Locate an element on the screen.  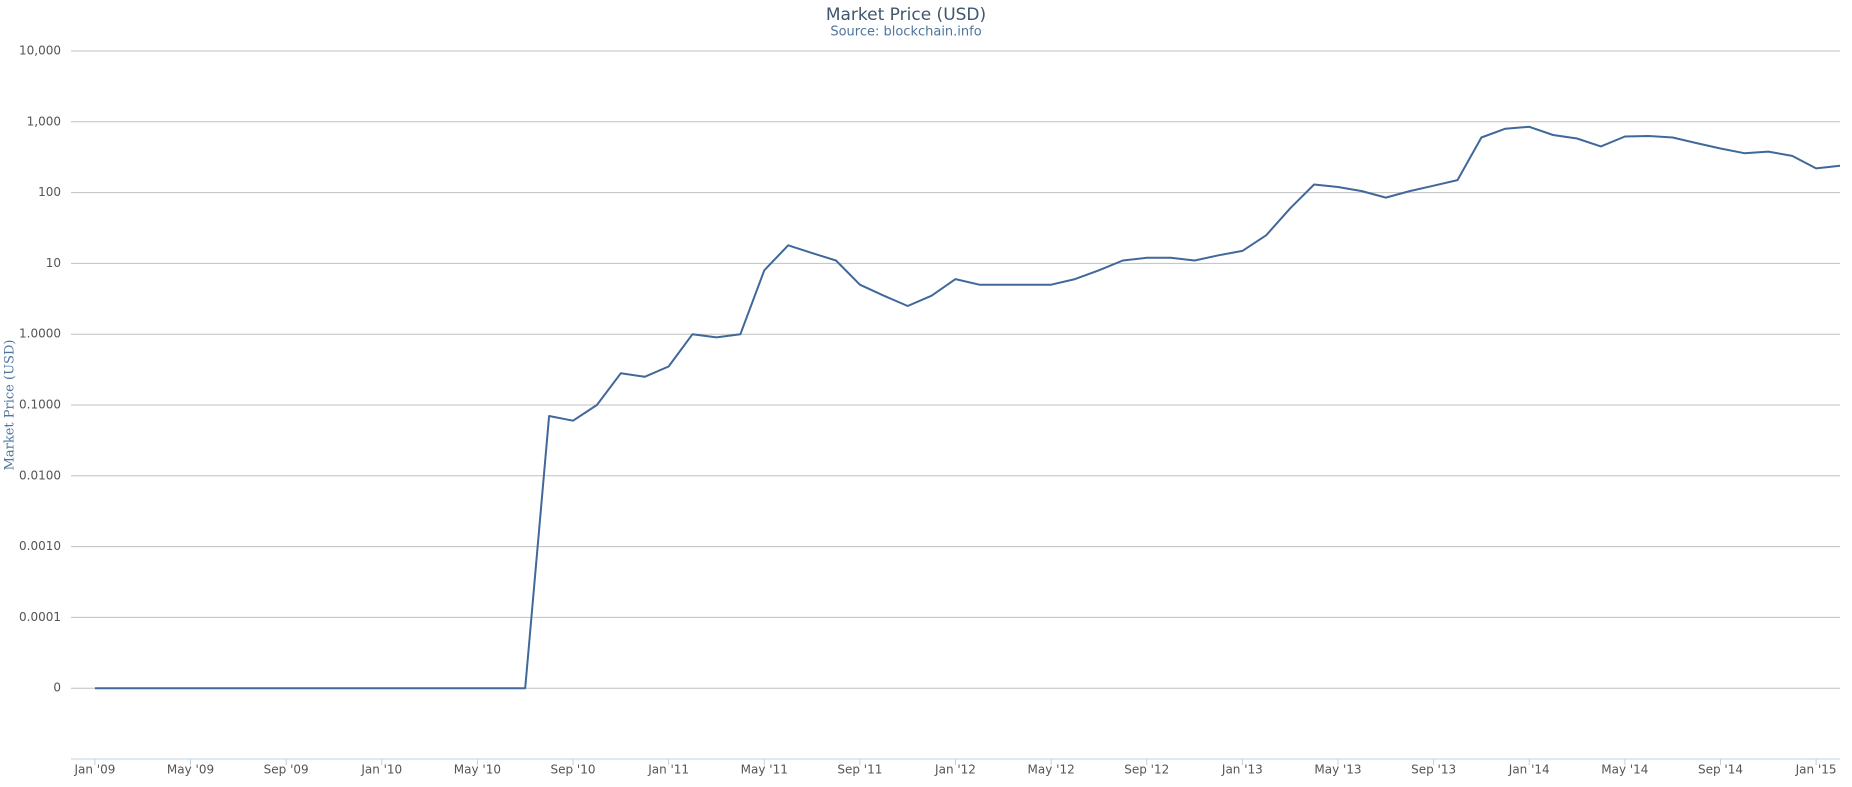
y-axis-label: Market Price (USD) is located at coordinates (10, 405).